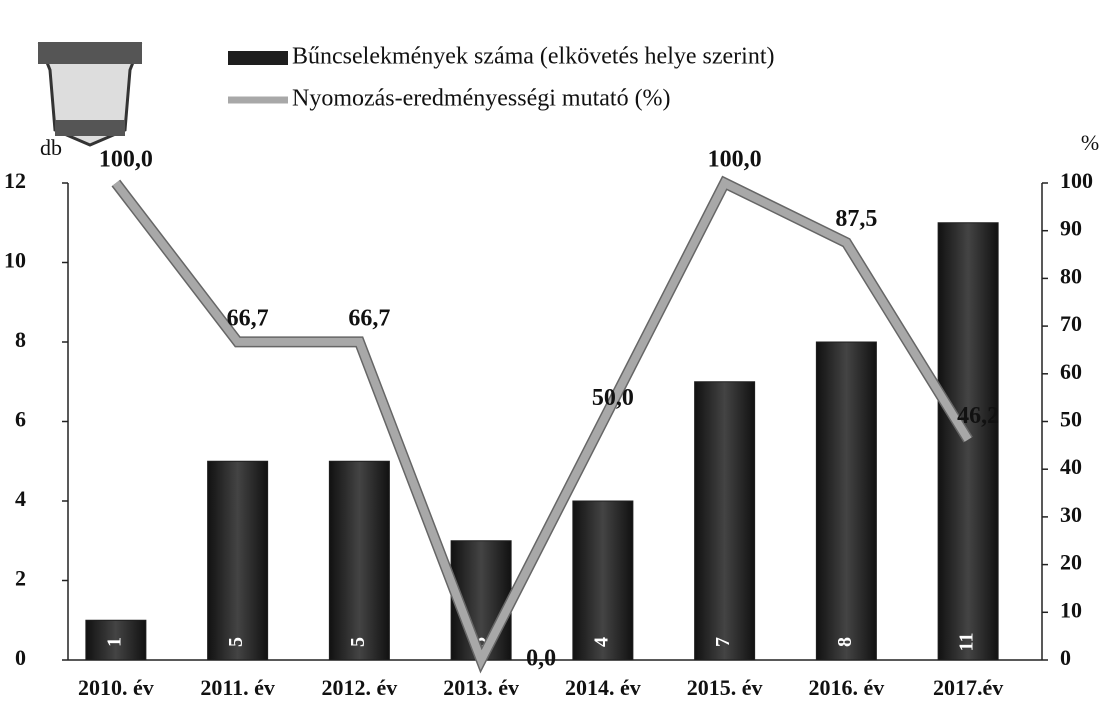 Image resolution: width=1112 pixels, height=703 pixels. Describe the element at coordinates (601, 642) in the screenshot. I see `bar-value-label: 4` at that location.